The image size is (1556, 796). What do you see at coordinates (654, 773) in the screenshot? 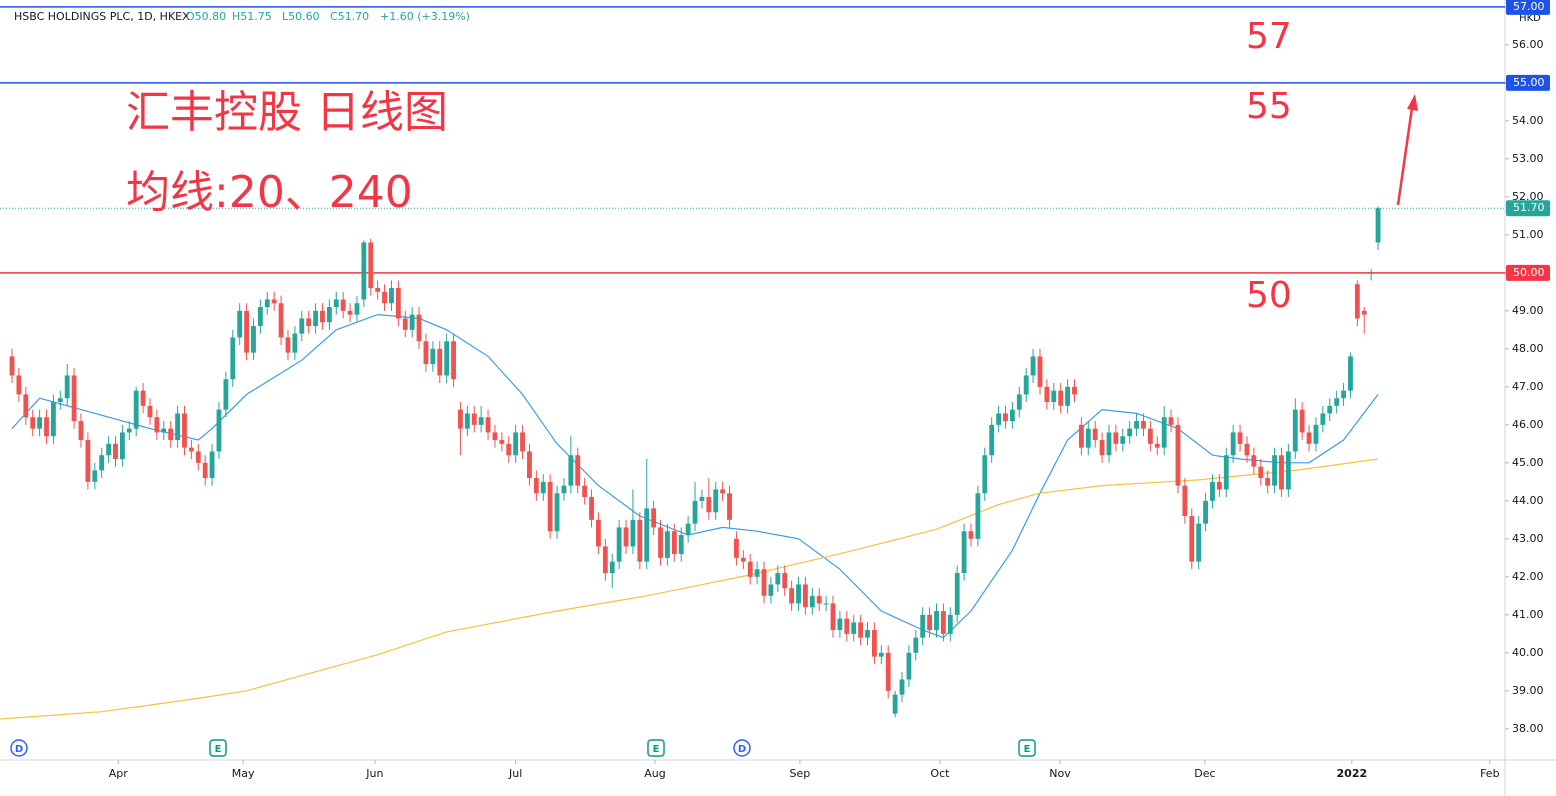
I see `x-tick-label: Aug` at bounding box center [654, 773].